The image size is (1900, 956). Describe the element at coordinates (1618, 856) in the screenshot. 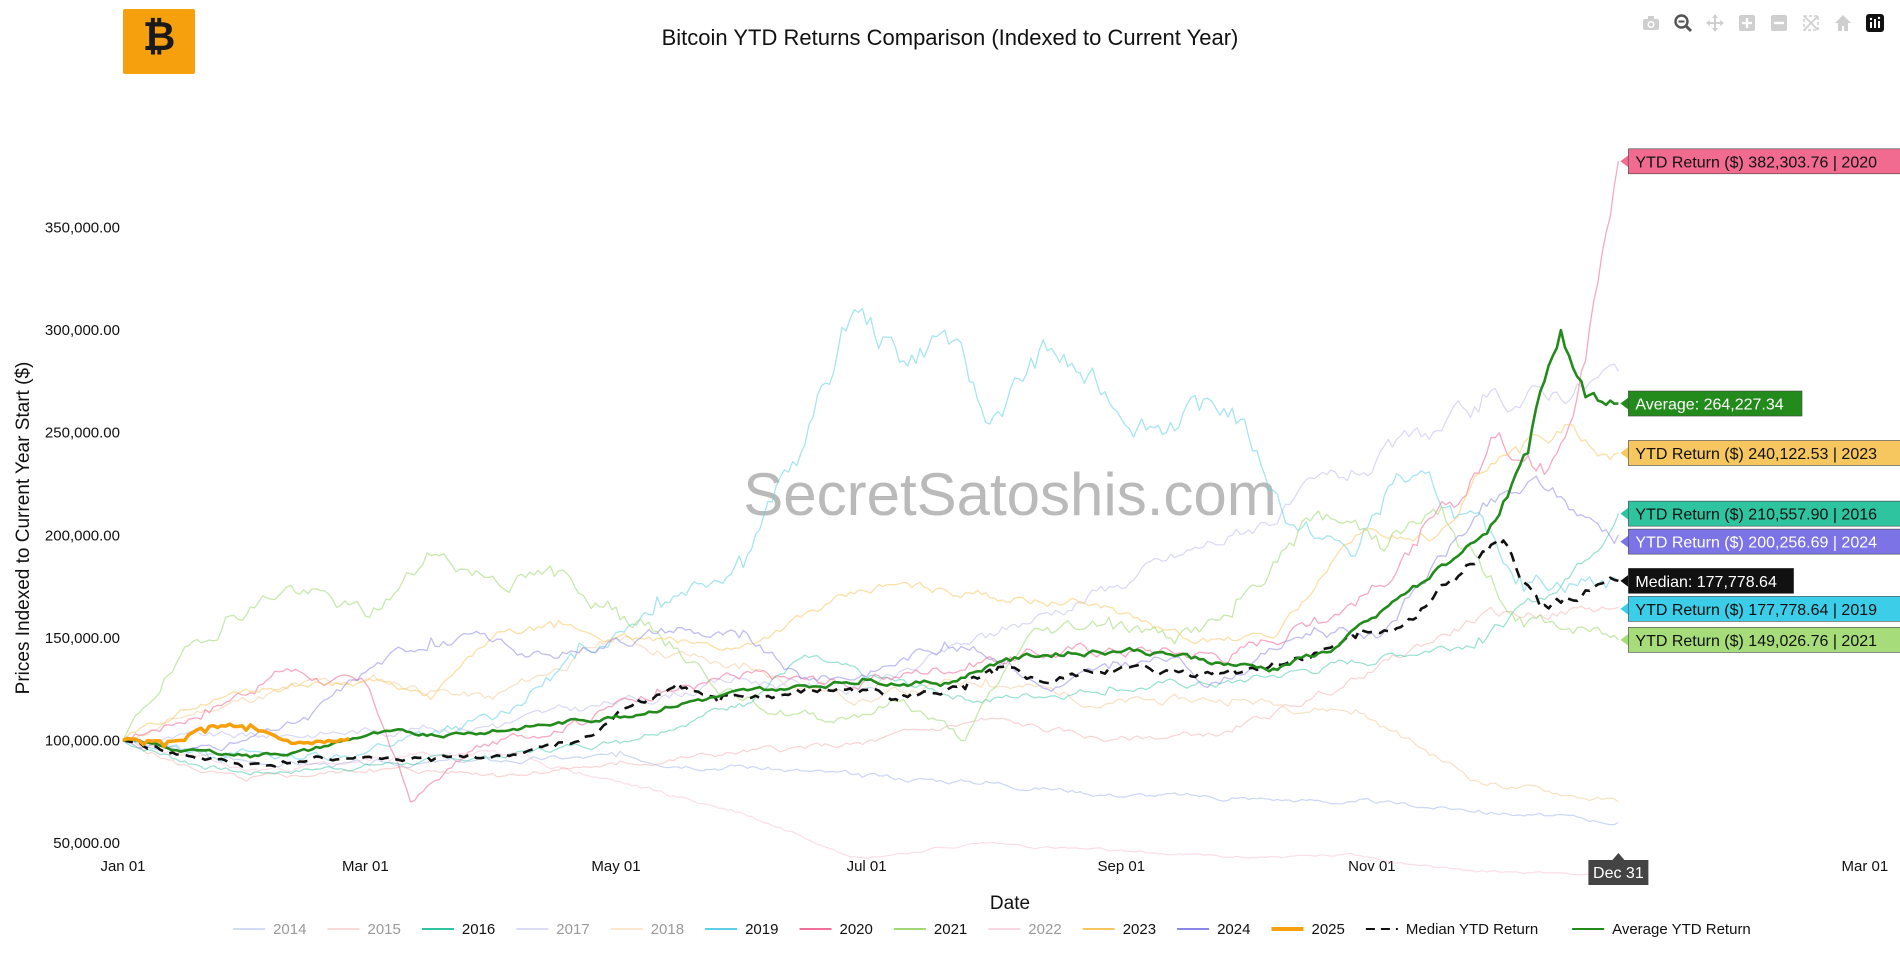

I see `hover-x-pointer` at that location.